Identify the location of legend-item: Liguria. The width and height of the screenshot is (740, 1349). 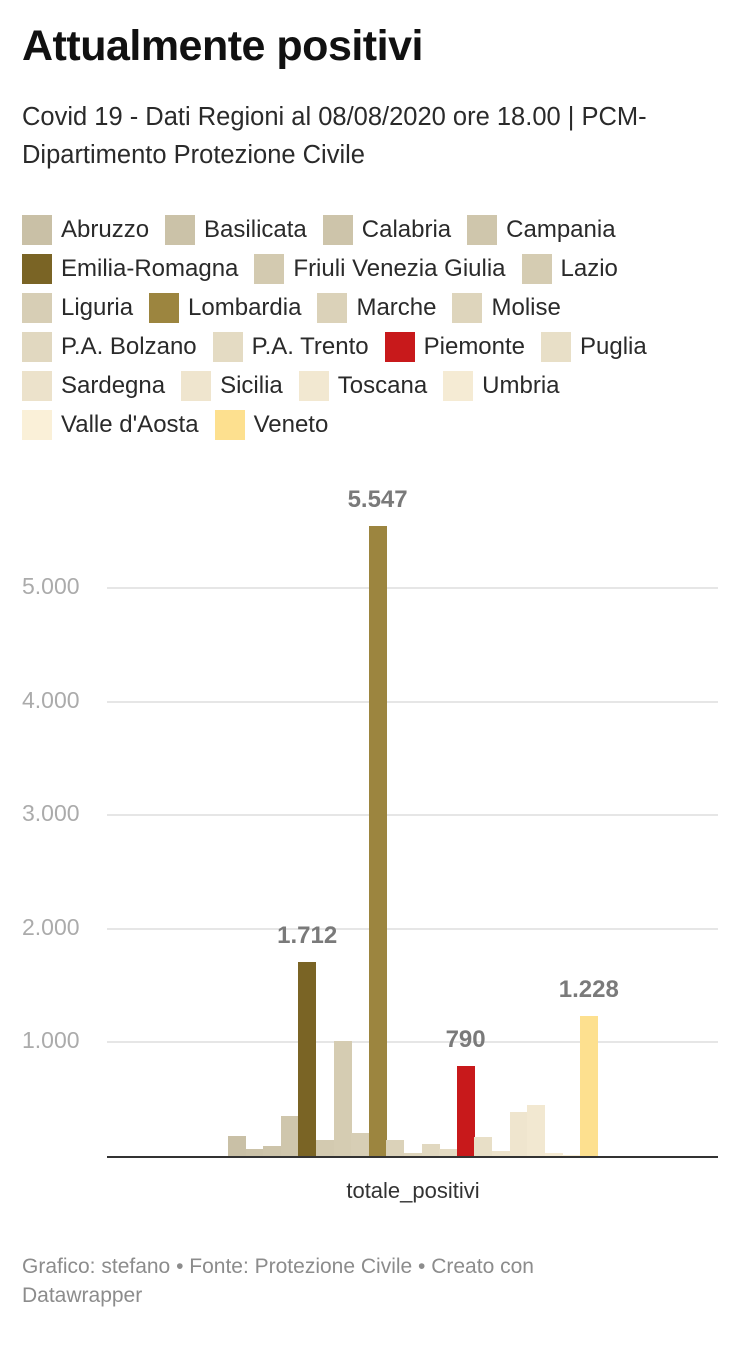
(77, 307).